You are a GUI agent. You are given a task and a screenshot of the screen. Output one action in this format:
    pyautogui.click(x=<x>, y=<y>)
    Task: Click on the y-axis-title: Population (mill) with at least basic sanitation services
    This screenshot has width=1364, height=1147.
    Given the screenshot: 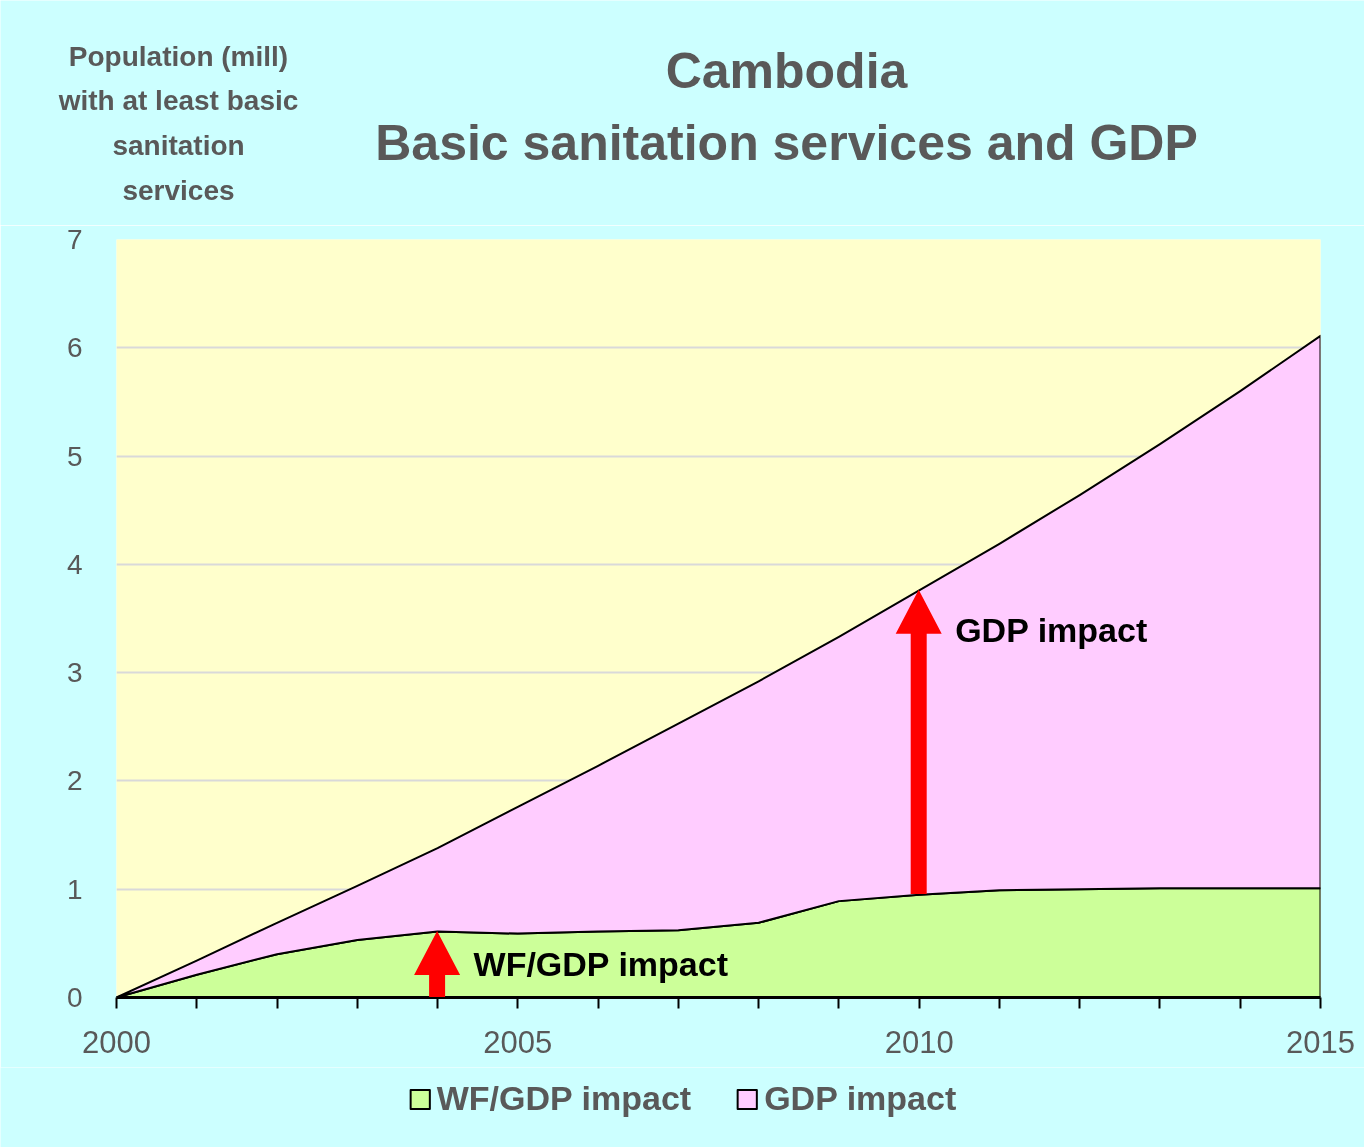 What is the action you would take?
    pyautogui.click(x=178, y=123)
    